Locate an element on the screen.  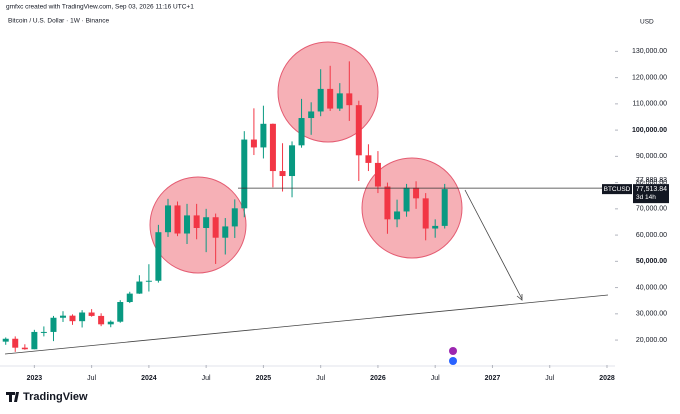
y-tick-label: 130,000.00 is located at coordinates (649, 51).